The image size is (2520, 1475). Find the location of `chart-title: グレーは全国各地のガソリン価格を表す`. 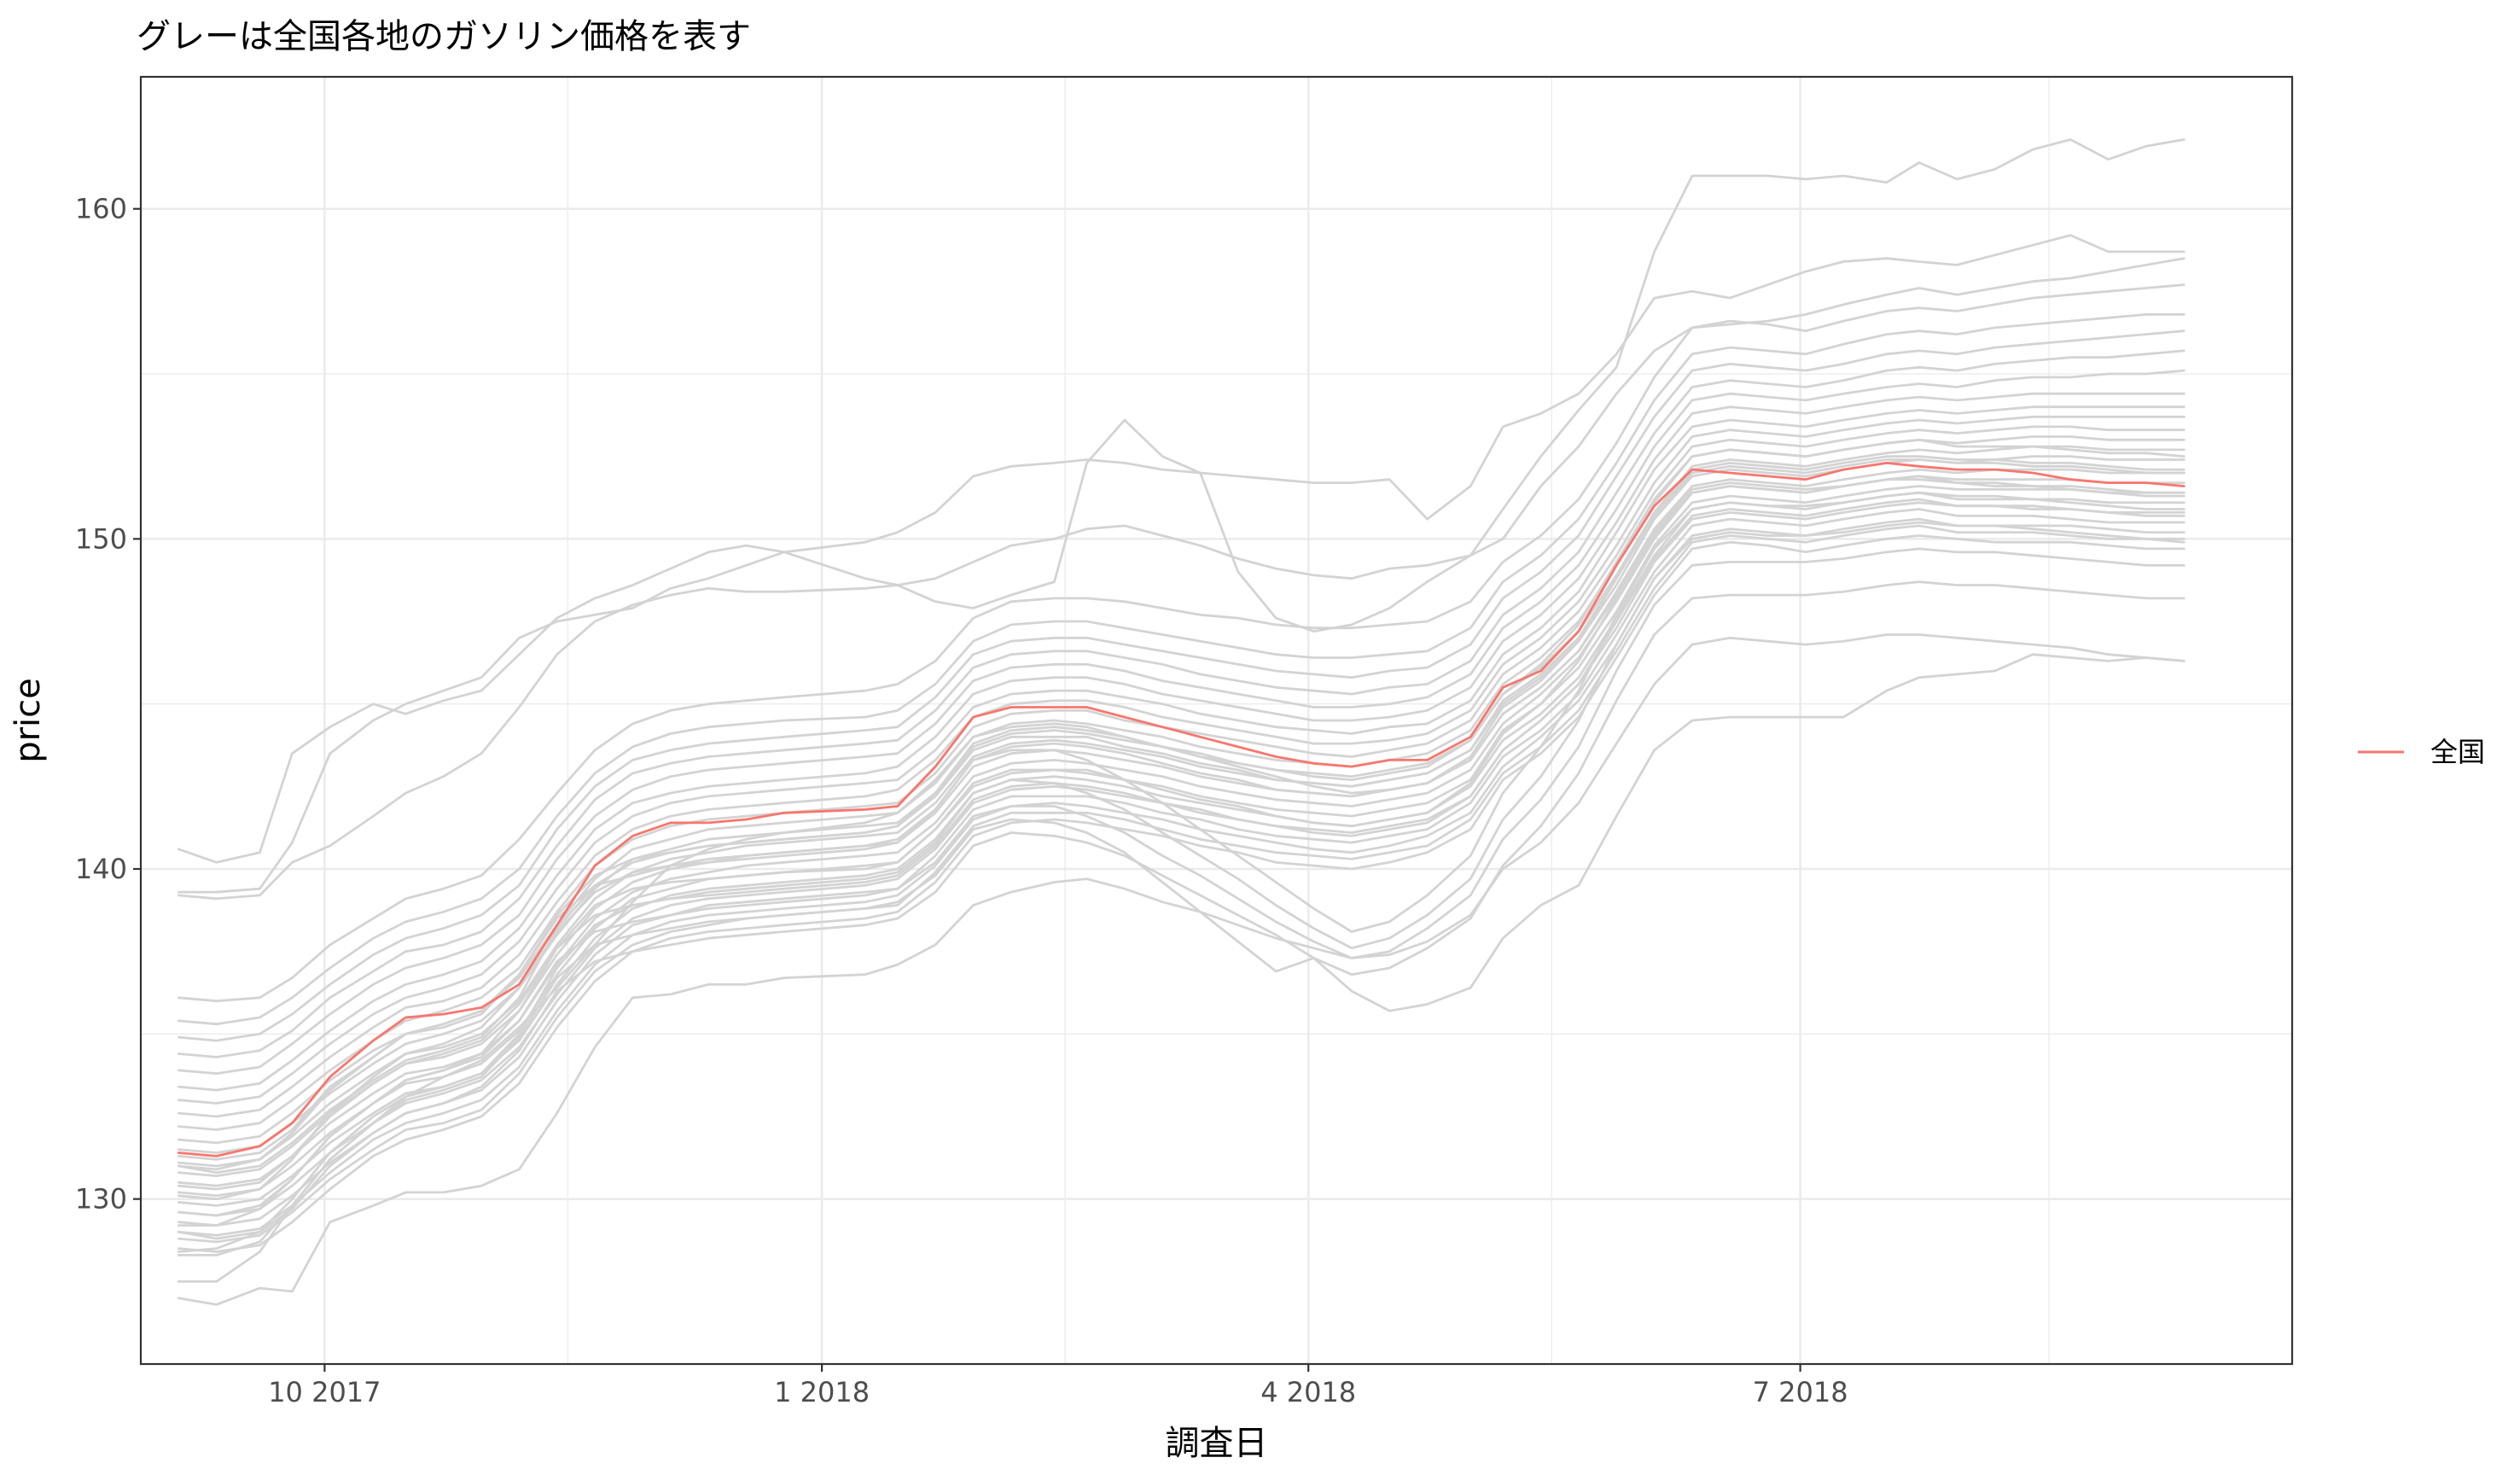

chart-title: グレーは全国各地のガソリン価格を表す is located at coordinates (444, 36).